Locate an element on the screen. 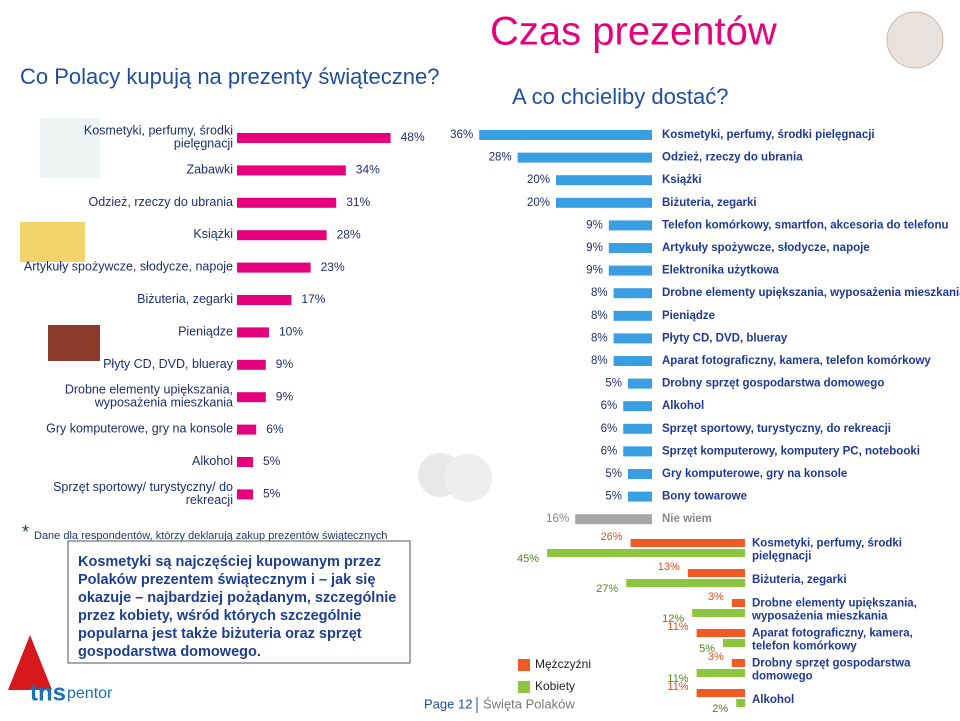 This screenshot has width=960, height=721. logo-sub: pentor is located at coordinates (90, 693).